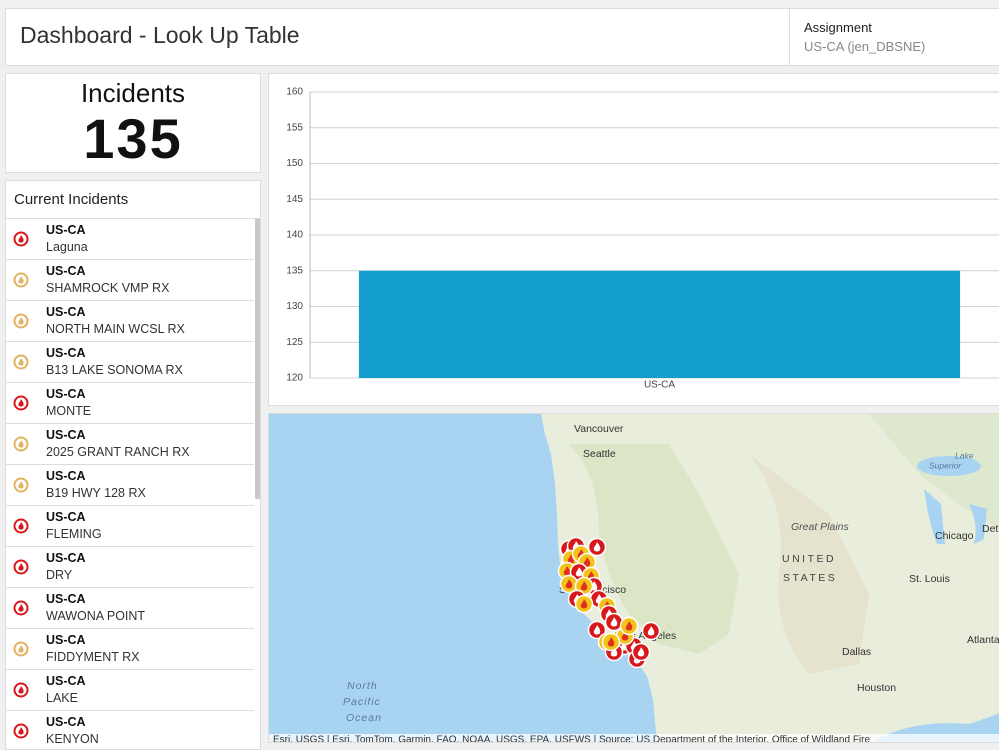 The image size is (999, 750). Describe the element at coordinates (294, 378) in the screenshot. I see `y-tick-label: 120` at that location.